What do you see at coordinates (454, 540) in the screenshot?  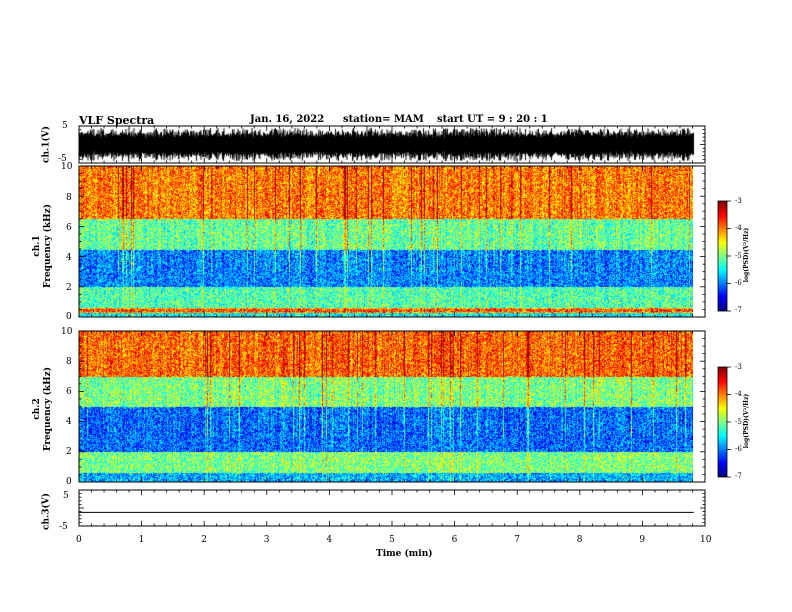 I see `x-tick-label: 6` at bounding box center [454, 540].